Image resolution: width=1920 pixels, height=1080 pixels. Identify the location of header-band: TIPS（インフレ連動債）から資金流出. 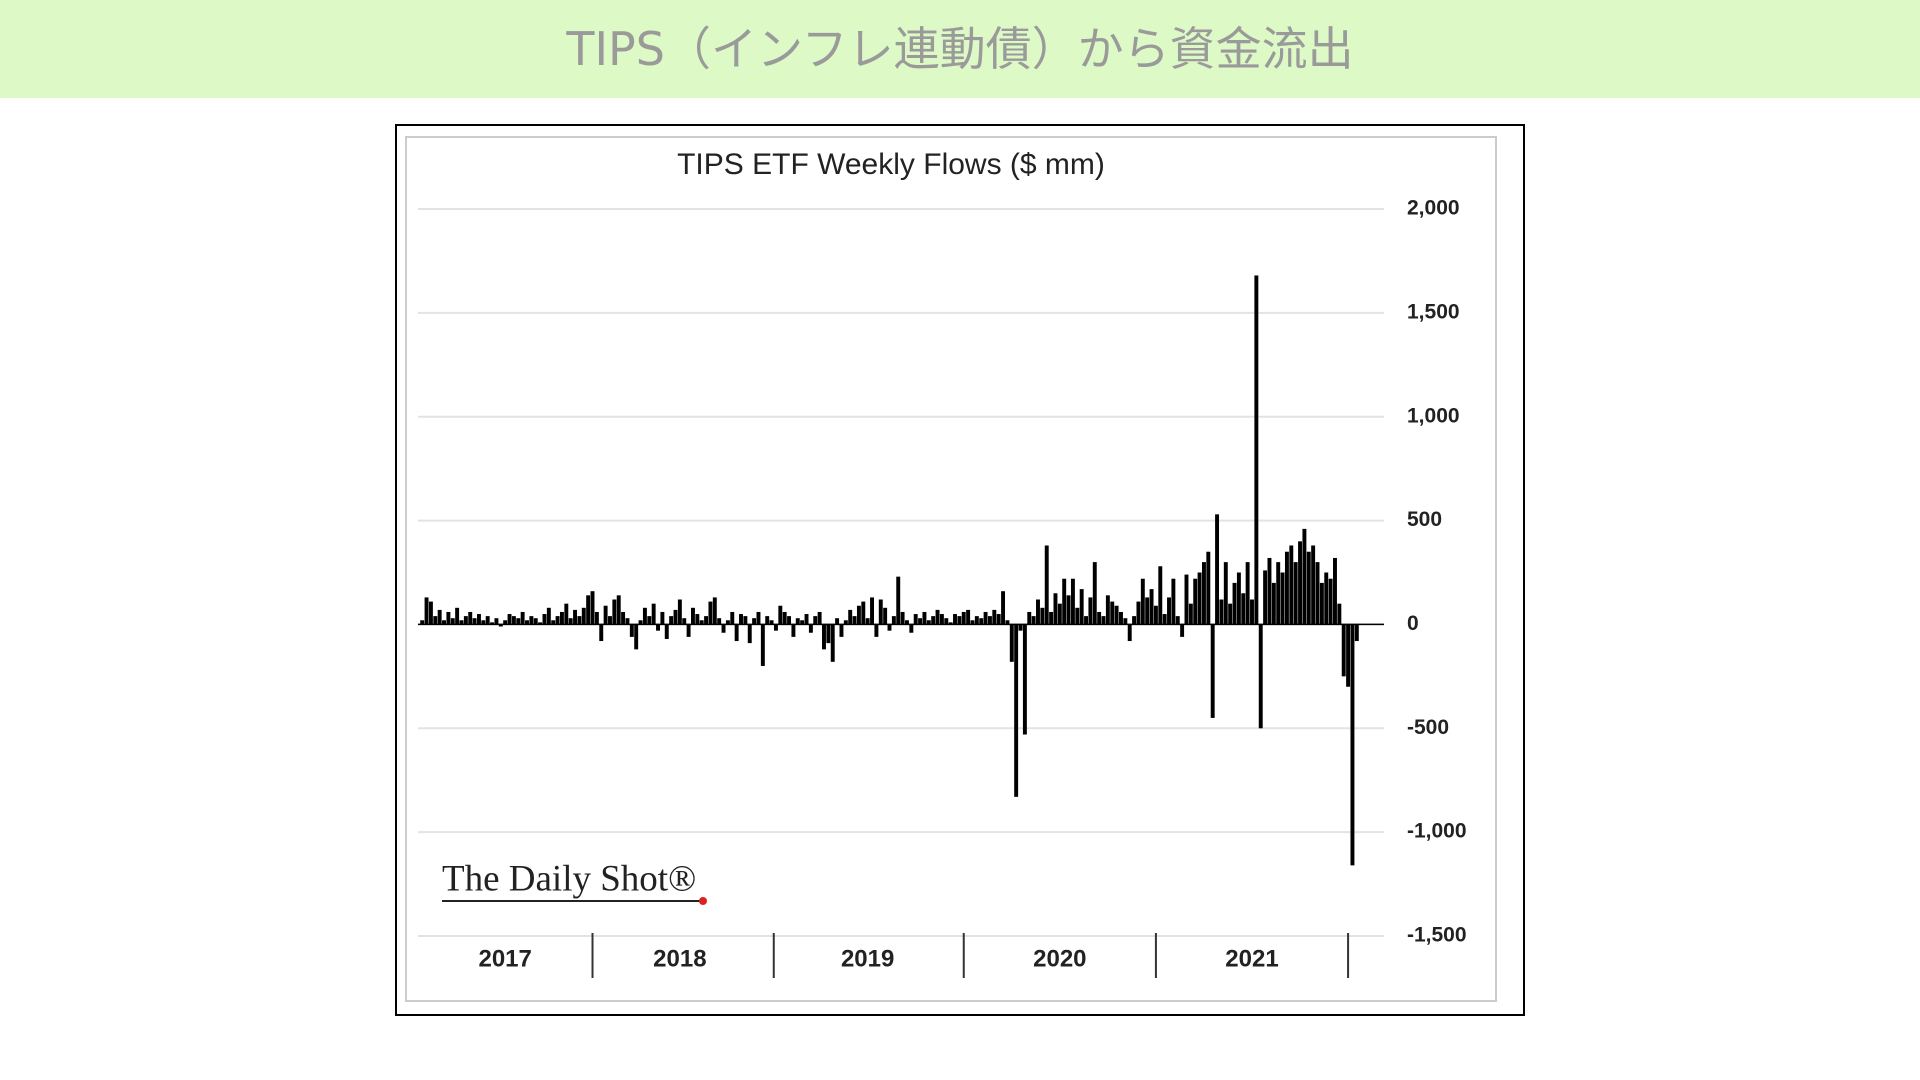
(960, 49).